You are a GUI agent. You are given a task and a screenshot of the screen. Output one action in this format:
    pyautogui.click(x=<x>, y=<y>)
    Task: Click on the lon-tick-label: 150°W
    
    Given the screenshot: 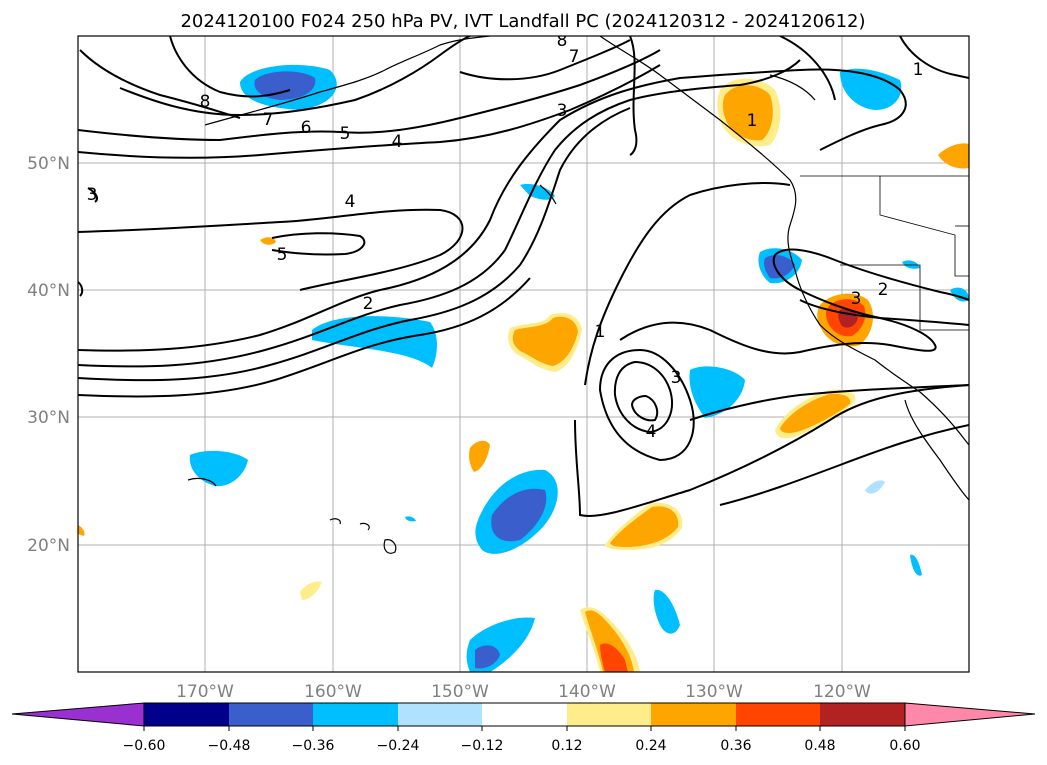 What is the action you would take?
    pyautogui.click(x=460, y=692)
    